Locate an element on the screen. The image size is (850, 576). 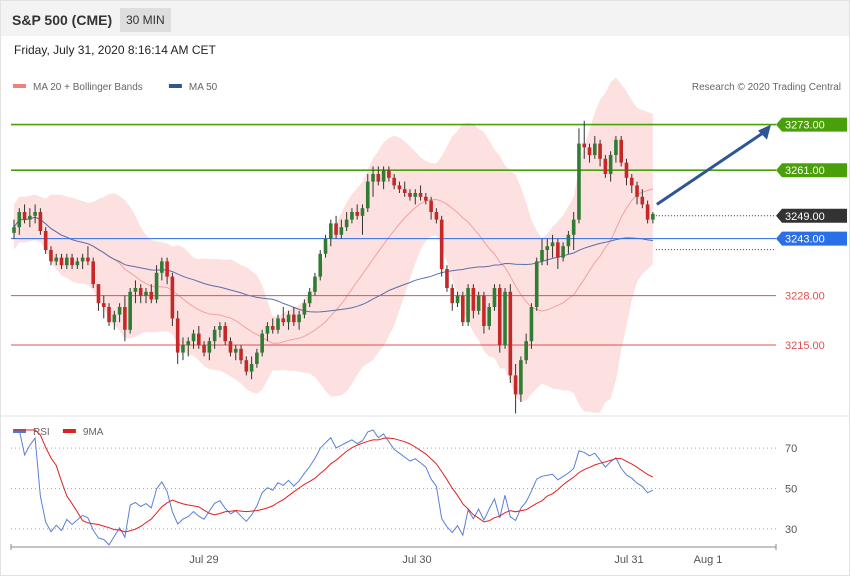
ma50-line is located at coordinates (333, 264).